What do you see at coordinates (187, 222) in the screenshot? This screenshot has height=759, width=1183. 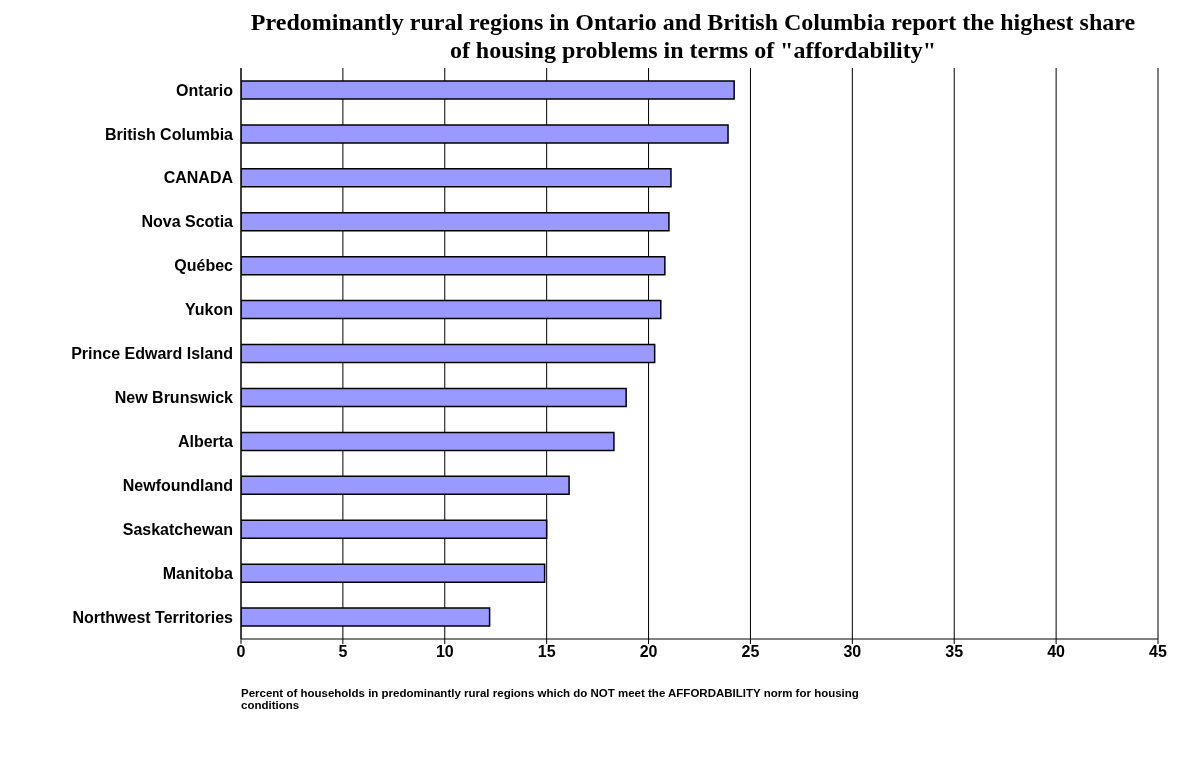 I see `y-tick-label: Nova Scotia` at bounding box center [187, 222].